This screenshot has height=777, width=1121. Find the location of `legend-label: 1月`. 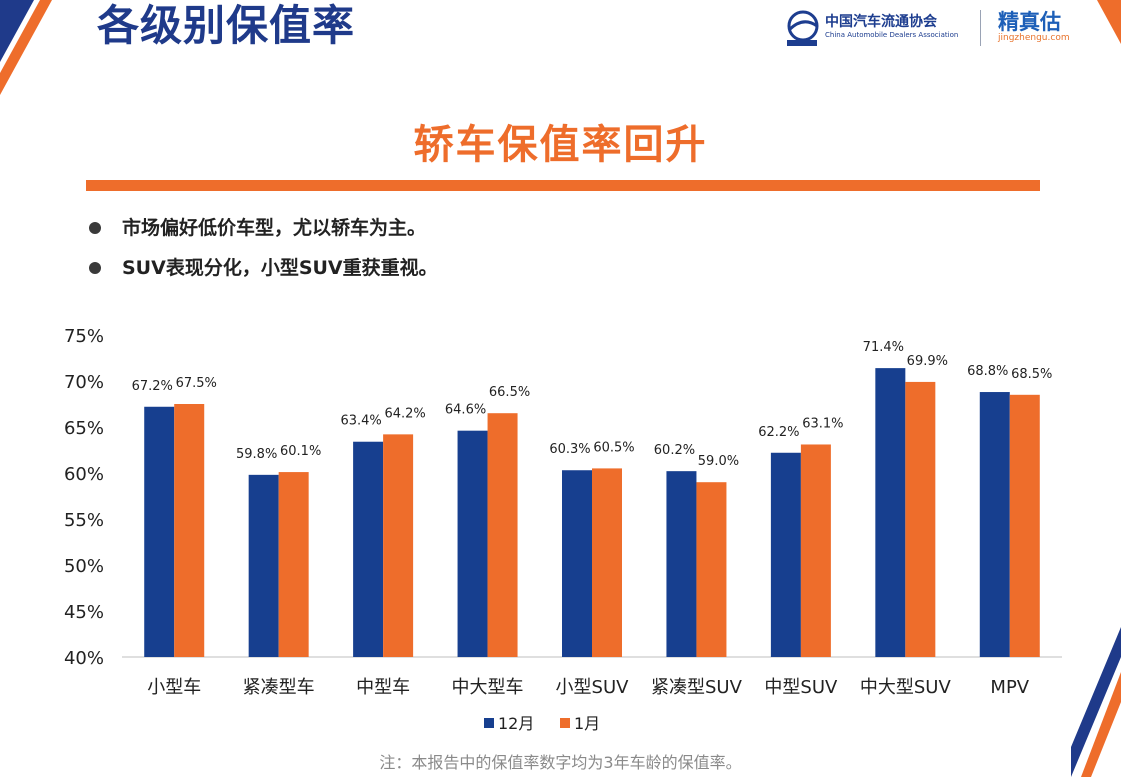

legend-label: 1月 is located at coordinates (587, 723).